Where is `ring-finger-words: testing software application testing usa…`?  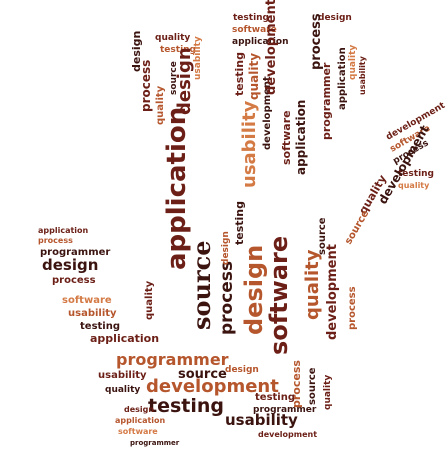 ring-finger-words: testing software application testing usa… is located at coordinates (260, 94).